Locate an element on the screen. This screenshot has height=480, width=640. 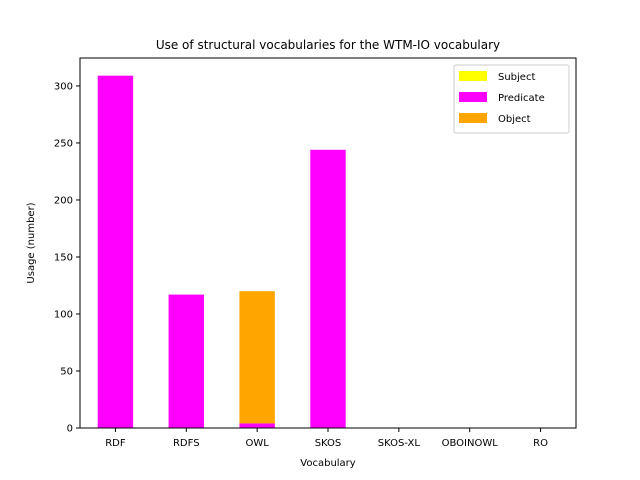
y-tick-label: 50 is located at coordinates (66, 371).